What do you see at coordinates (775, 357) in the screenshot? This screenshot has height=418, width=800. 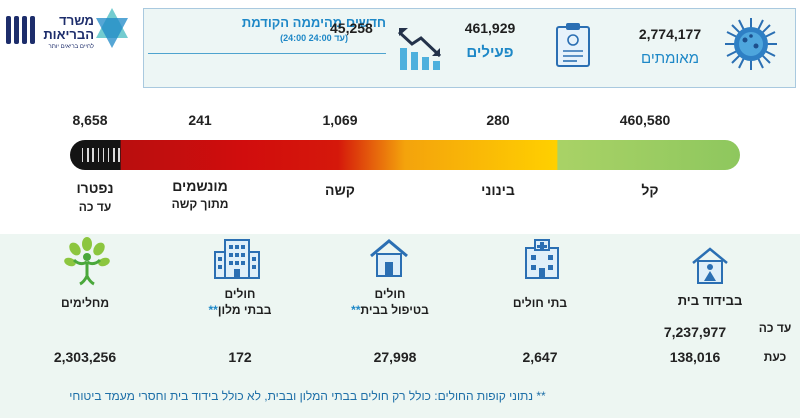 I see `isolation-now-label: כעת` at bounding box center [775, 357].